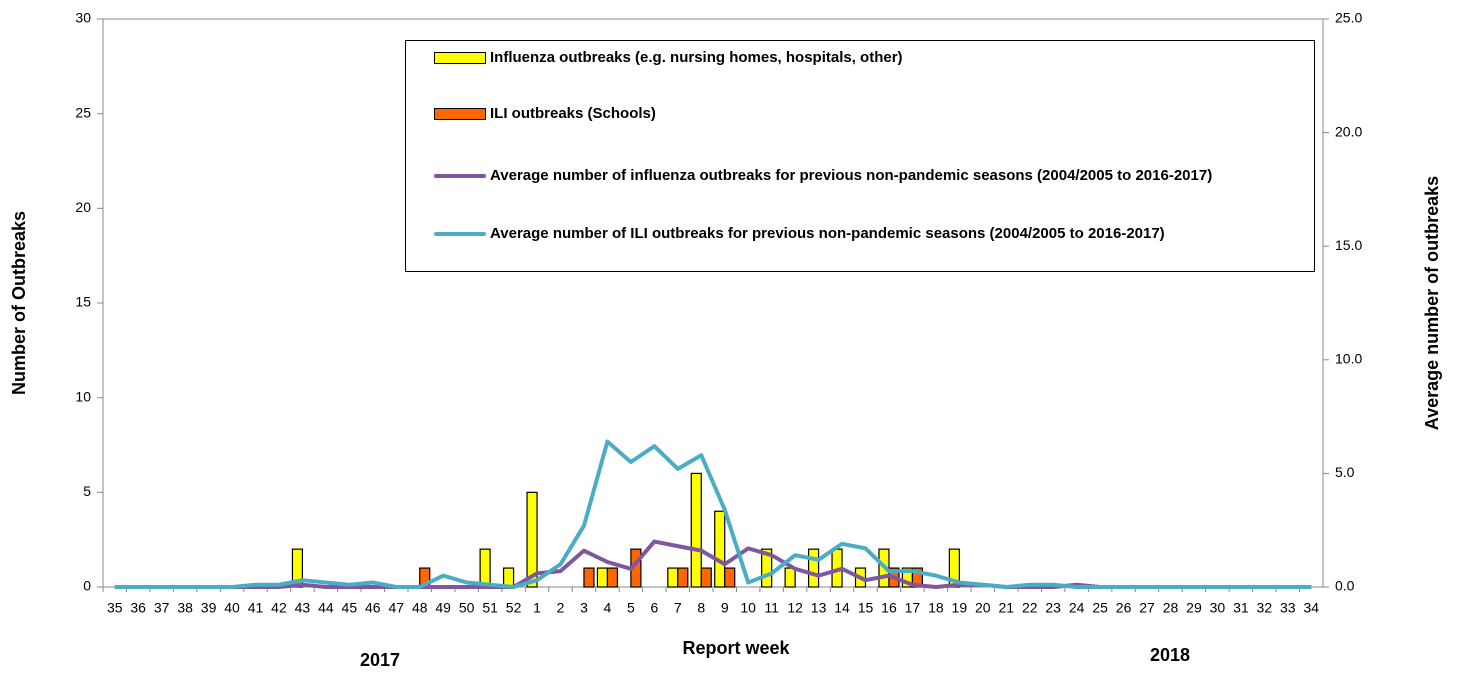  I want to click on x-tick-label: 25, so click(1100, 608).